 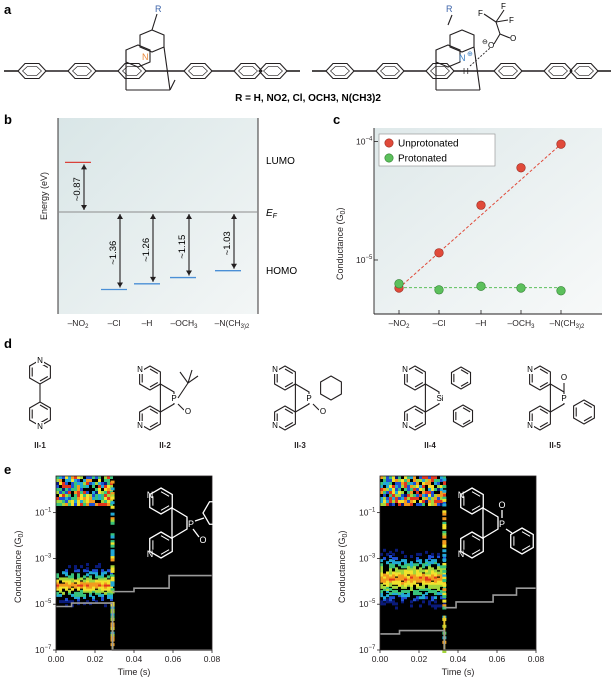 I want to click on ii5-n-top: N, so click(x=530, y=369).